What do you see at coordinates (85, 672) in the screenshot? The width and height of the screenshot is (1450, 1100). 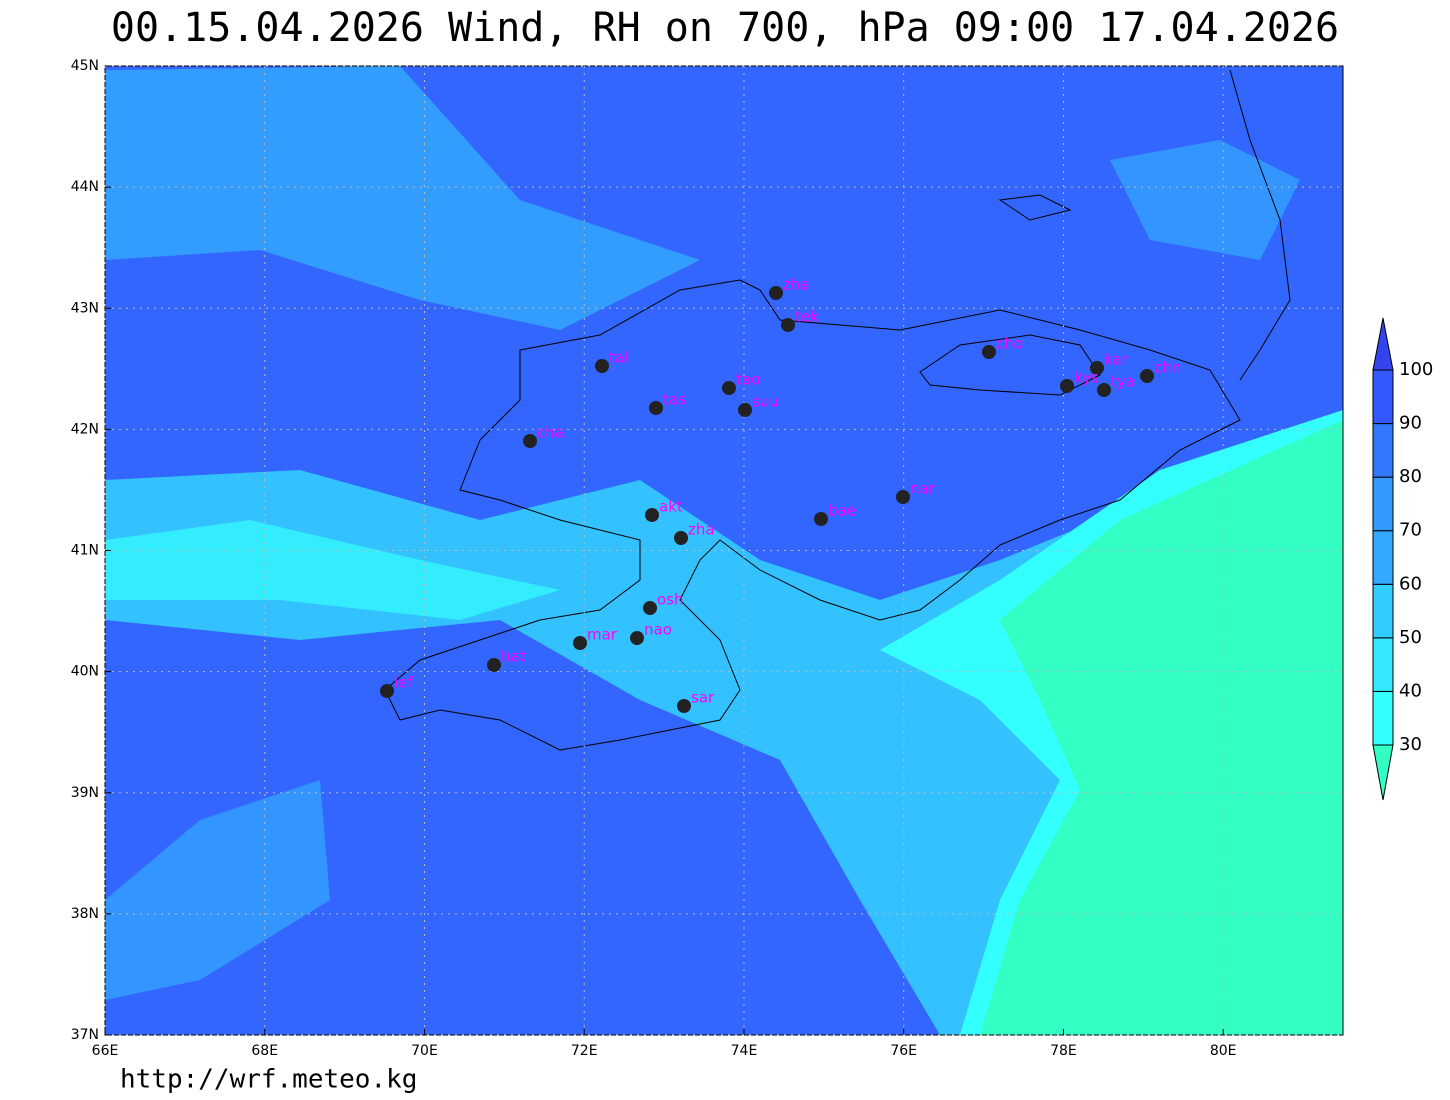 I see `lat-tick-label: 40N` at bounding box center [85, 672].